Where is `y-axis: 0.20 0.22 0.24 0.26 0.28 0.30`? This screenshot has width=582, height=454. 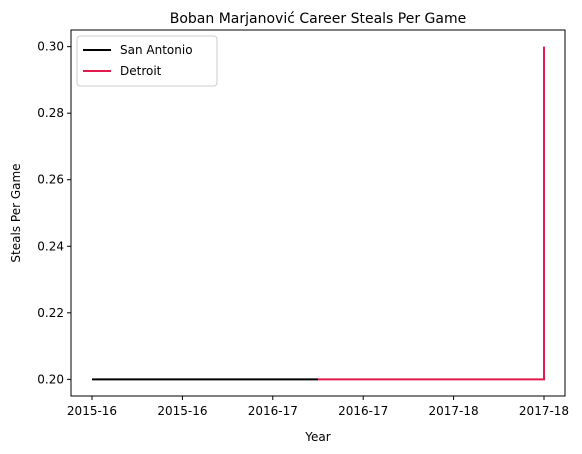 y-axis: 0.20 0.22 0.24 0.26 0.28 0.30 is located at coordinates (54, 213).